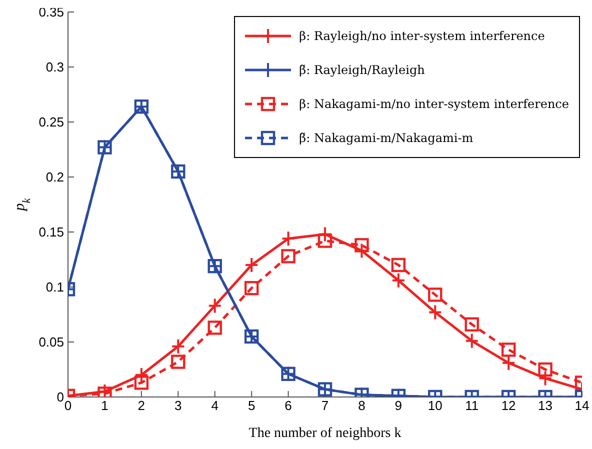 This screenshot has height=449, width=592. What do you see at coordinates (104, 406) in the screenshot?
I see `x-tick-label: 1` at bounding box center [104, 406].